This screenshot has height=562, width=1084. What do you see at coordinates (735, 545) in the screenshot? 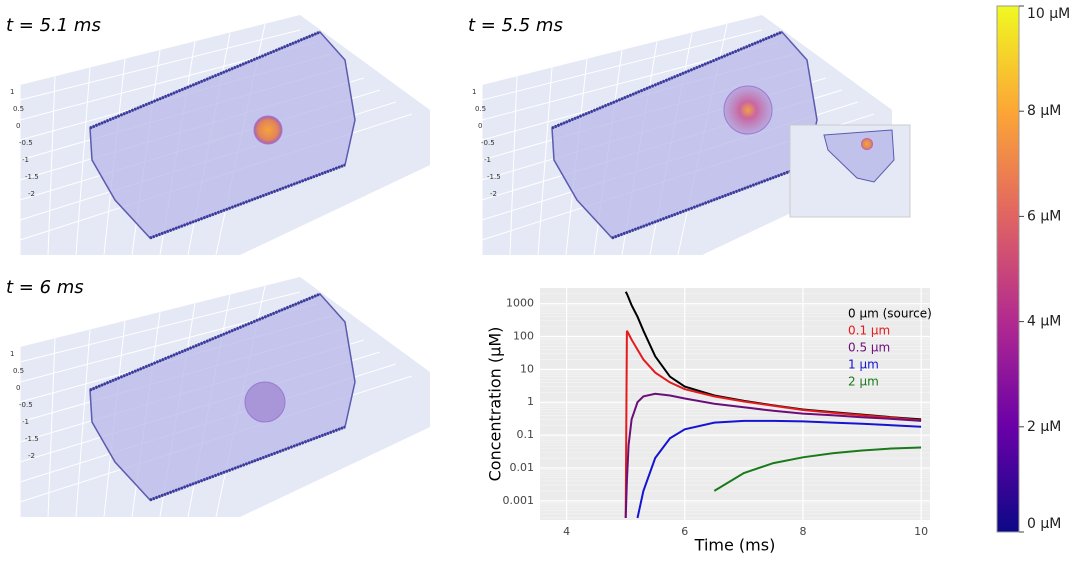
I see `x-axis-label: Time (ms)` at bounding box center [735, 545].